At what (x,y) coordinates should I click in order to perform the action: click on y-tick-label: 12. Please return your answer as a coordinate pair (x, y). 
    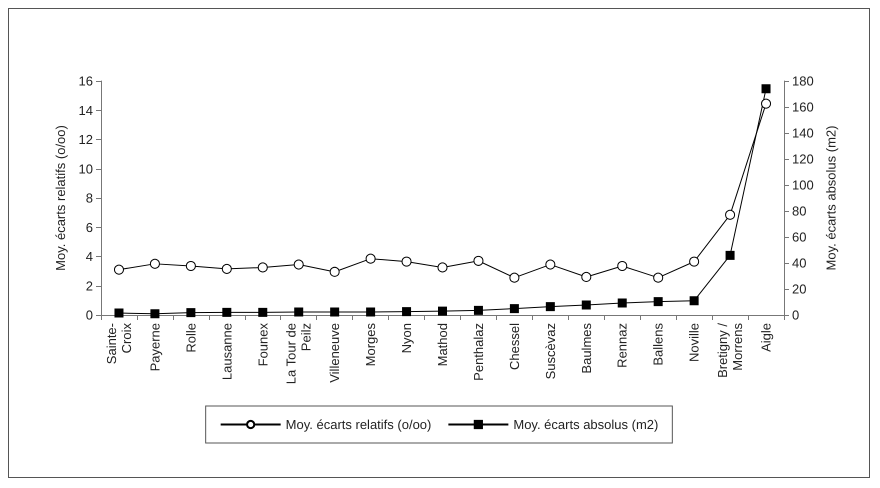
    Looking at the image, I should click on (85, 139).